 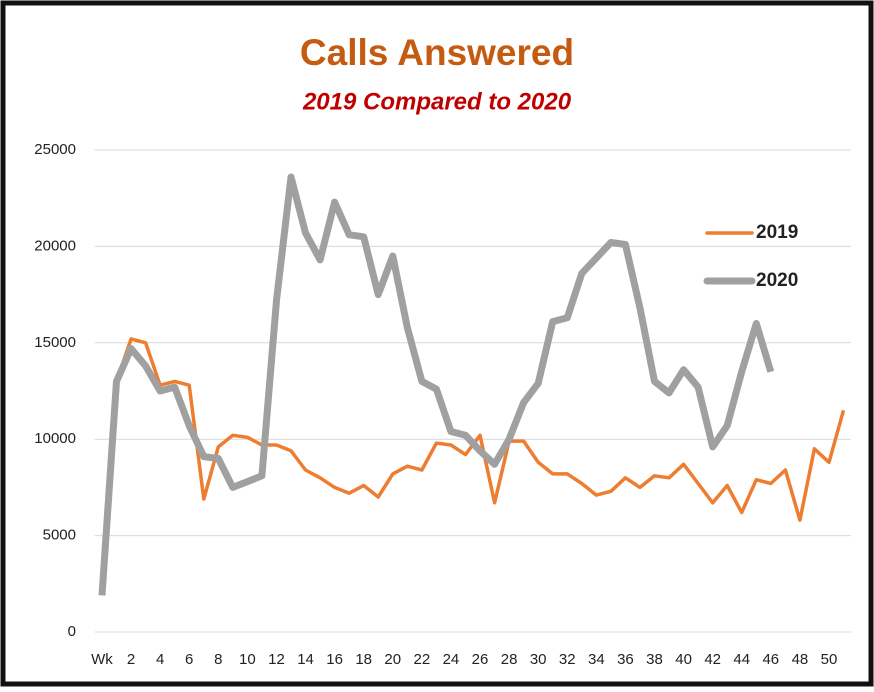 I want to click on x-tick-label: 6, so click(x=189, y=659).